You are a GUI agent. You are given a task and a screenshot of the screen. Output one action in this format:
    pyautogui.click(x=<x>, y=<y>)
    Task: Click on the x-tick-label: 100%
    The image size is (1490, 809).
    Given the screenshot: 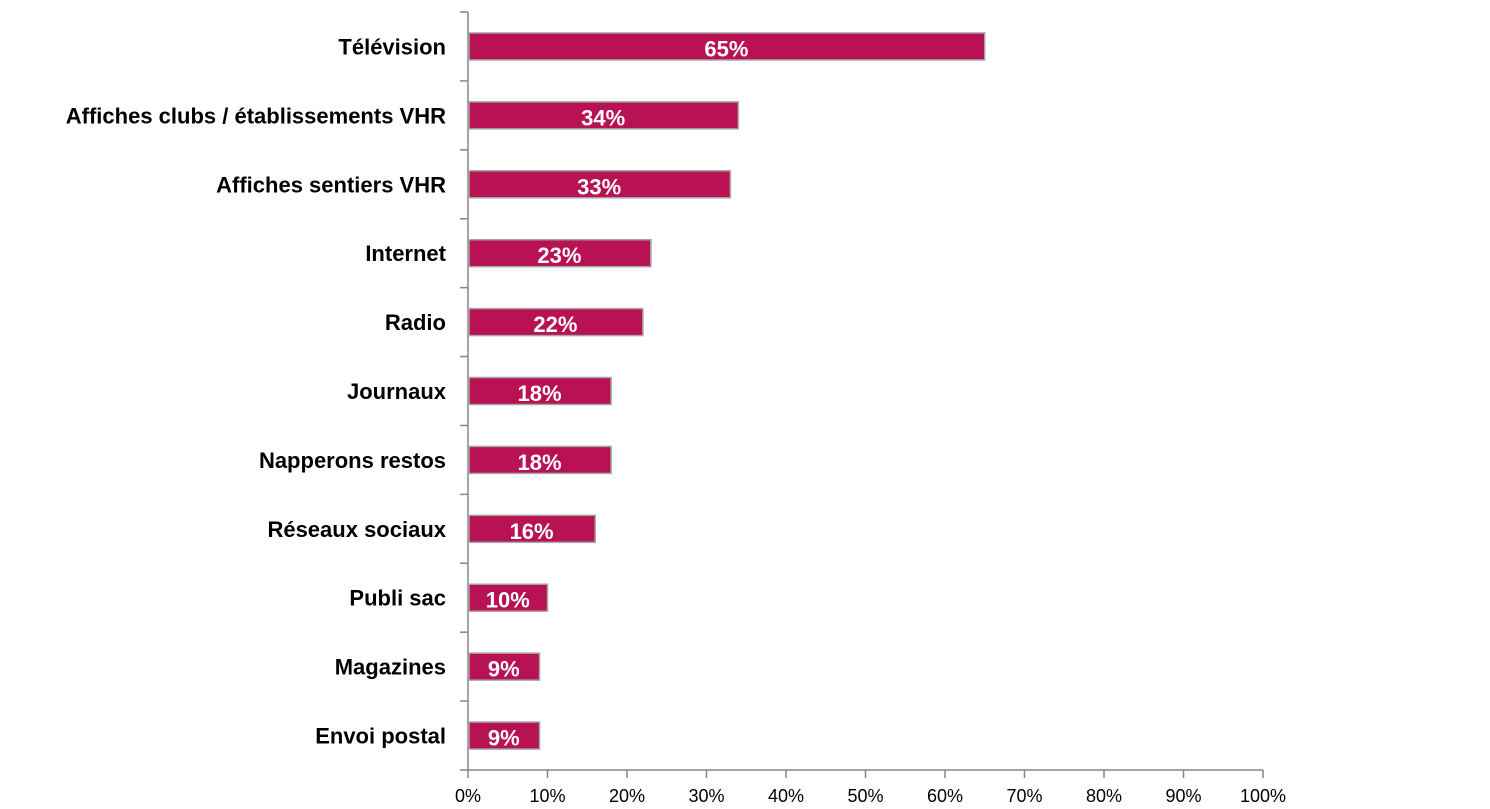 What is the action you would take?
    pyautogui.click(x=1263, y=796)
    